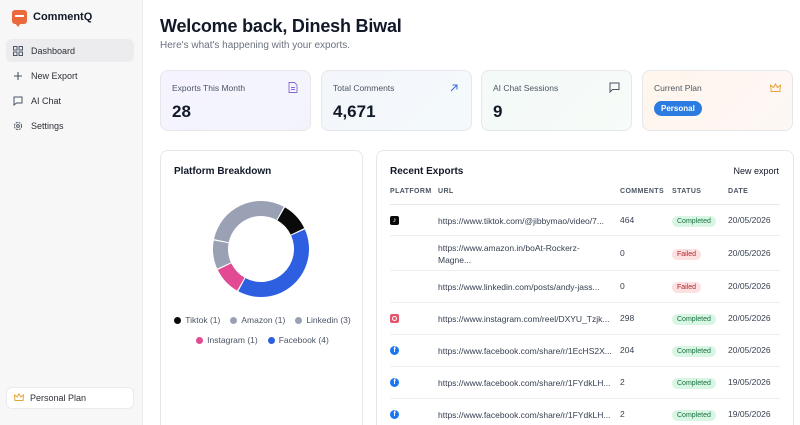  Describe the element at coordinates (46, 100) in the screenshot. I see `sidebar-item-label: AI Chat` at that location.